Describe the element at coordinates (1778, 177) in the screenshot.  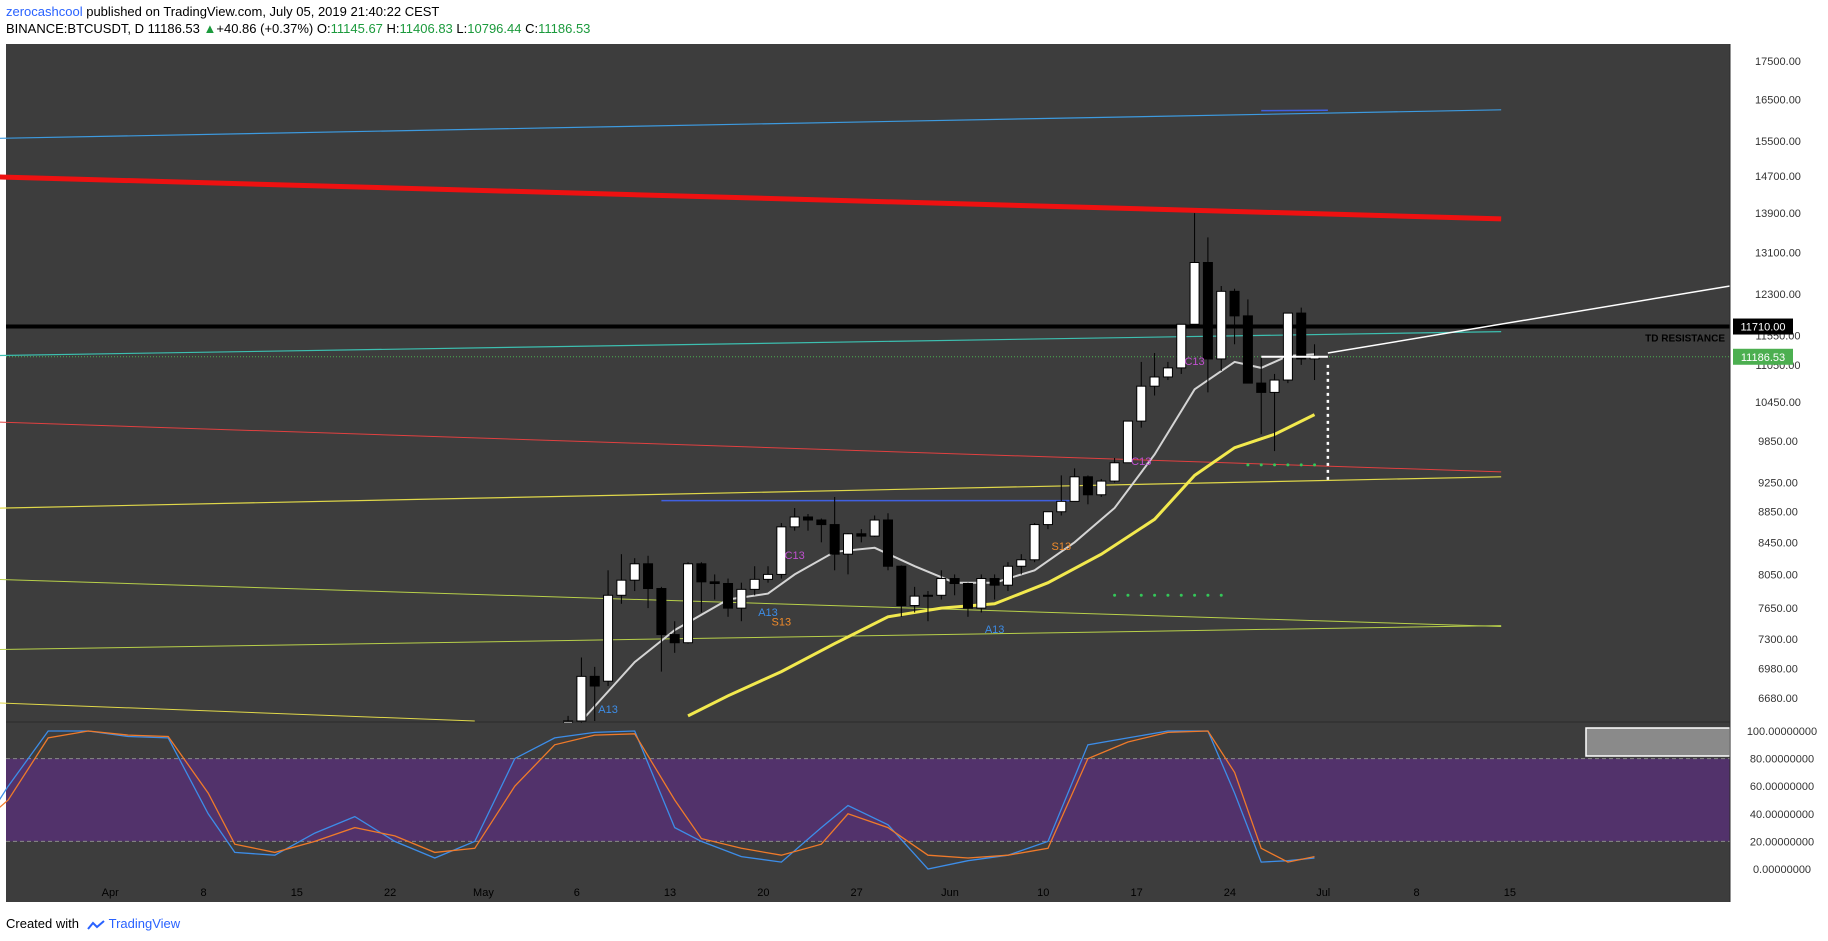
I see `price-tick-label: 14700.00` at that location.